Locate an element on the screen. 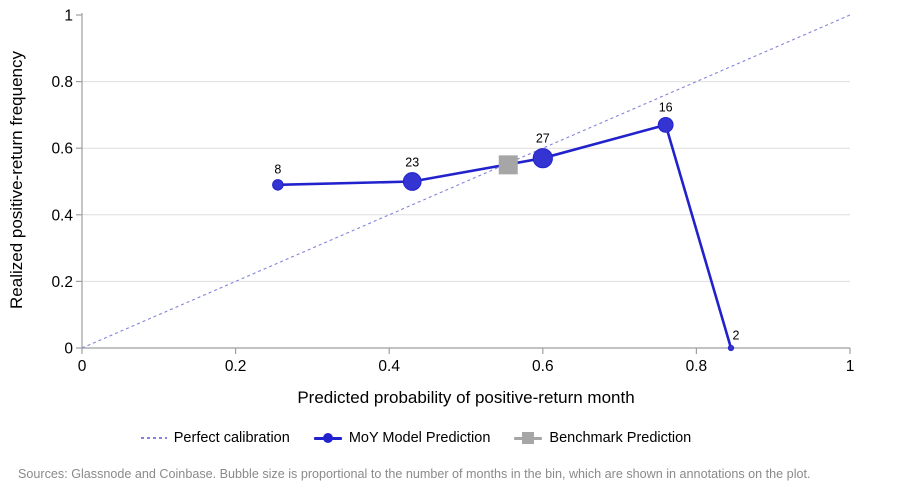 This screenshot has height=500, width=900. legend-label-benchmark: Benchmark Prediction is located at coordinates (620, 438).